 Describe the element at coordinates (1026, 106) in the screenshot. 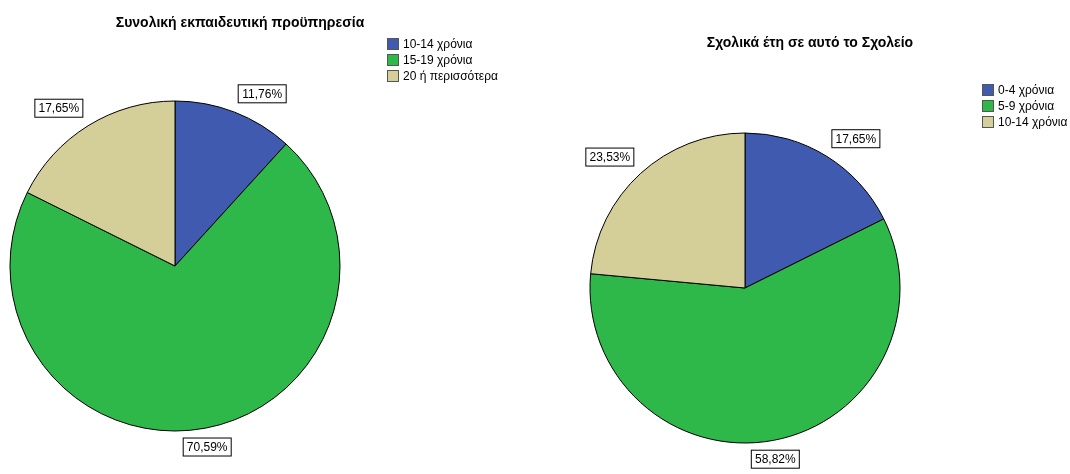

I see `legend-label: 5-9 χρόνια` at that location.